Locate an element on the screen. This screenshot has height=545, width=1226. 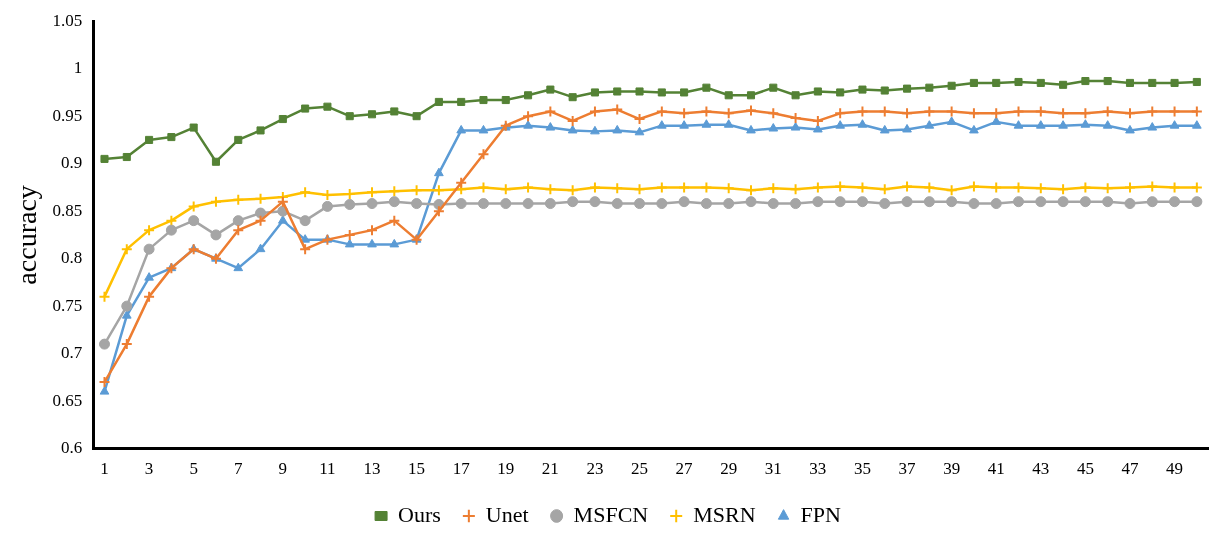
x-tick-label: 5 is located at coordinates (193, 469).